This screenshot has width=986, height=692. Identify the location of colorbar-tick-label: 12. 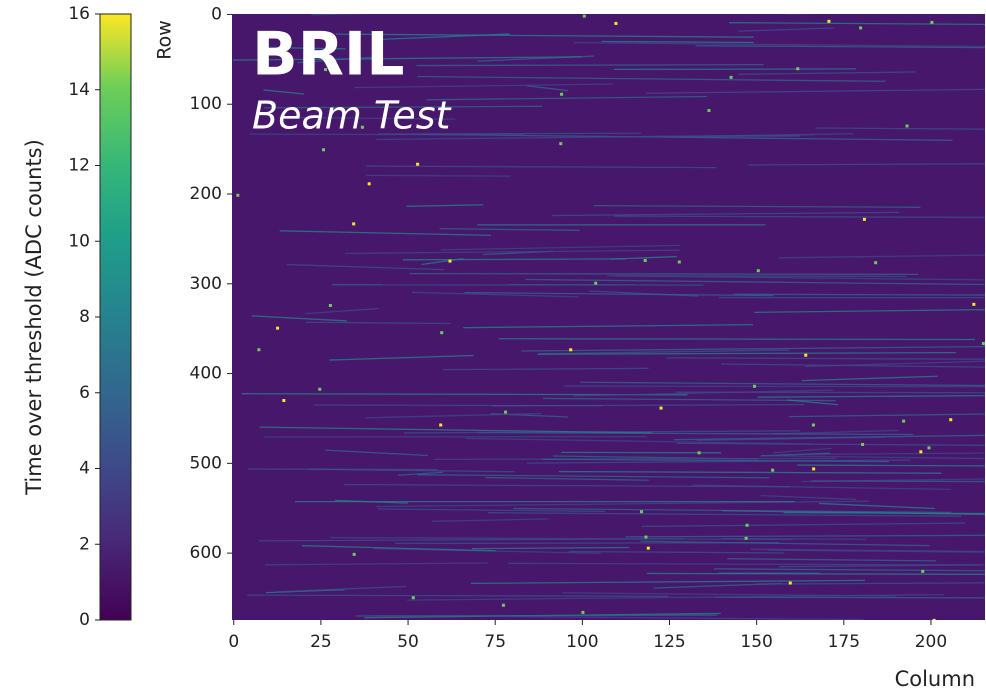
(79, 166).